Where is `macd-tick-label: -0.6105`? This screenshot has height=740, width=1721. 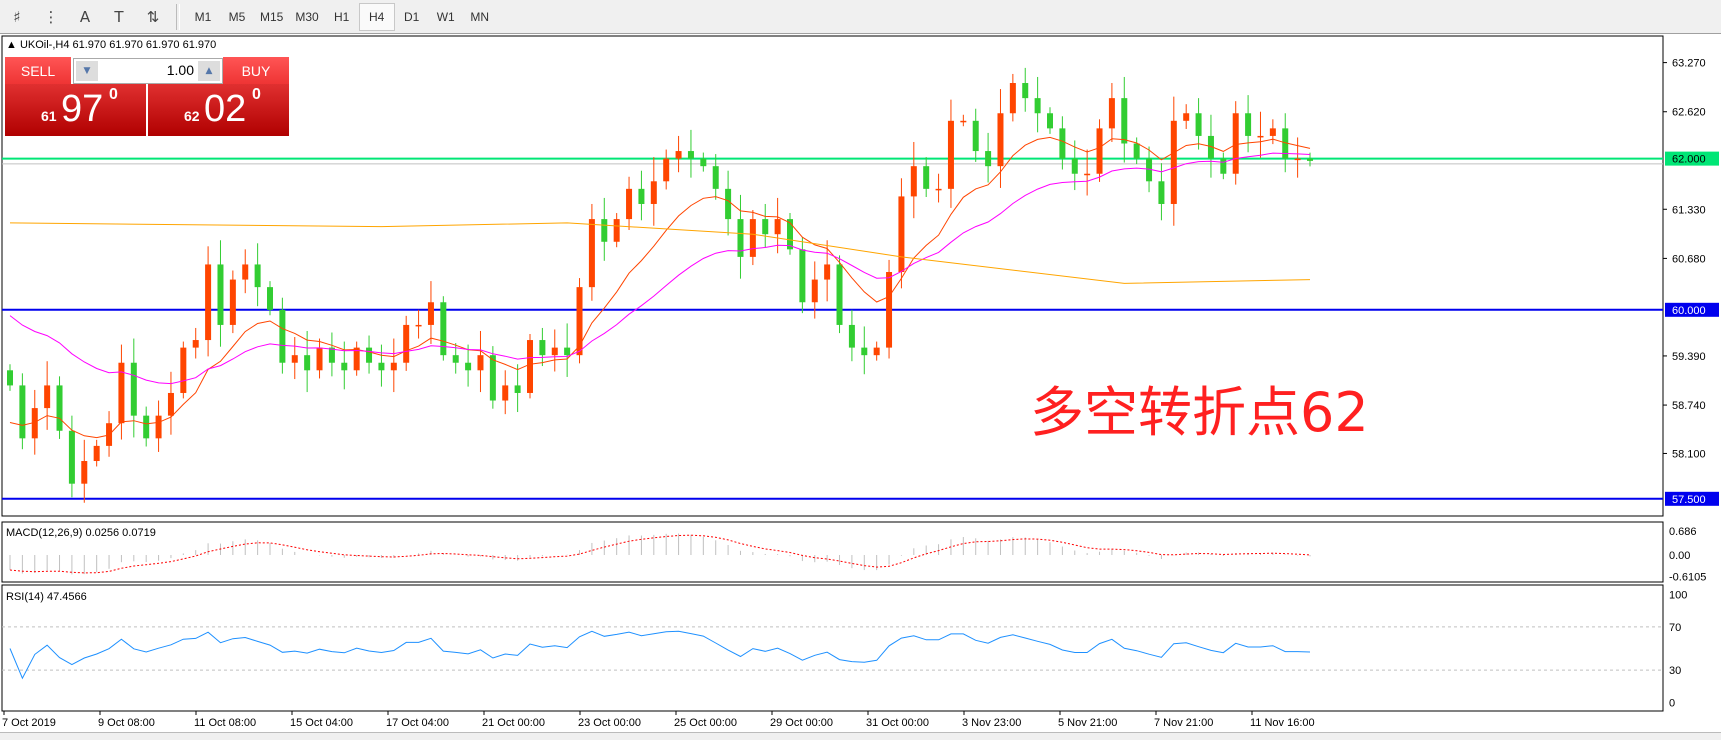
macd-tick-label: -0.6105 is located at coordinates (1687, 577).